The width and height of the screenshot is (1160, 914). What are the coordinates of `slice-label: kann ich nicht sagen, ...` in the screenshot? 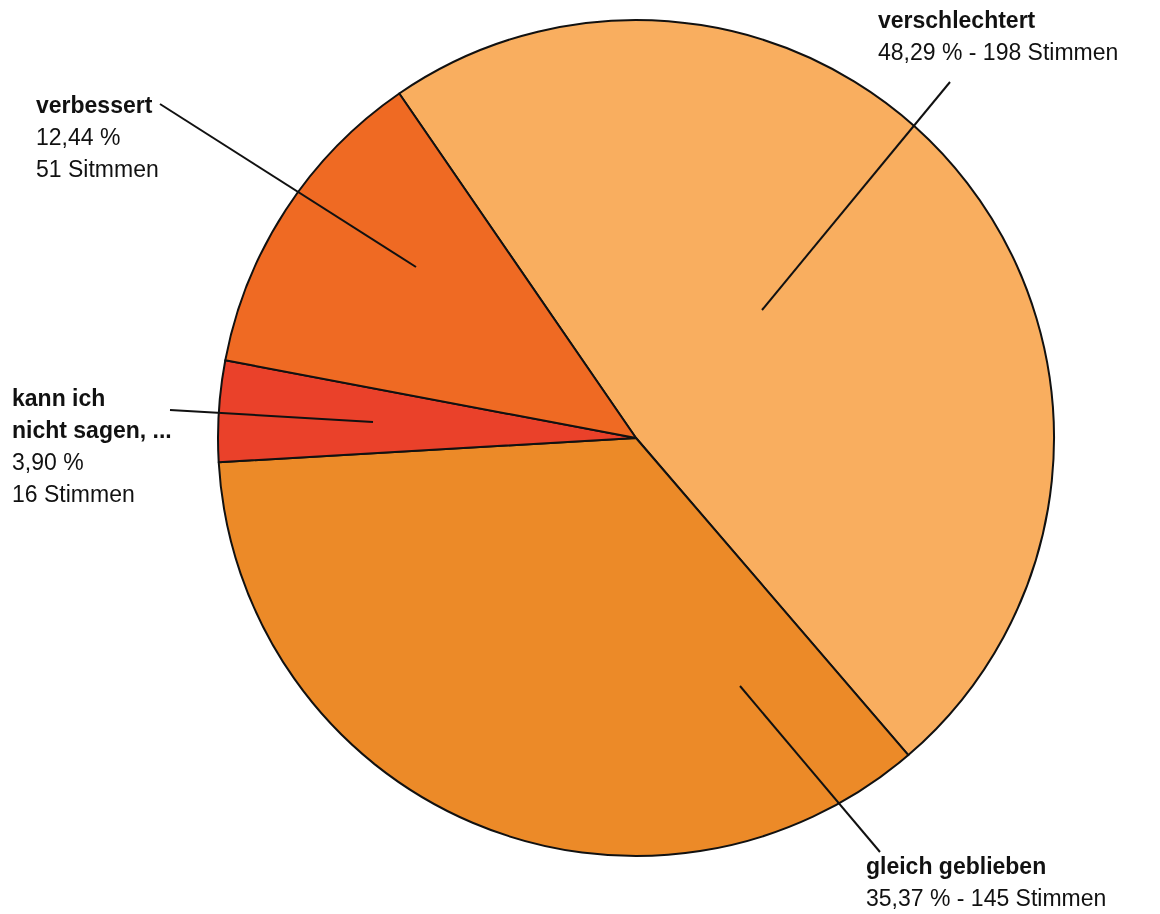 It's located at (92, 414).